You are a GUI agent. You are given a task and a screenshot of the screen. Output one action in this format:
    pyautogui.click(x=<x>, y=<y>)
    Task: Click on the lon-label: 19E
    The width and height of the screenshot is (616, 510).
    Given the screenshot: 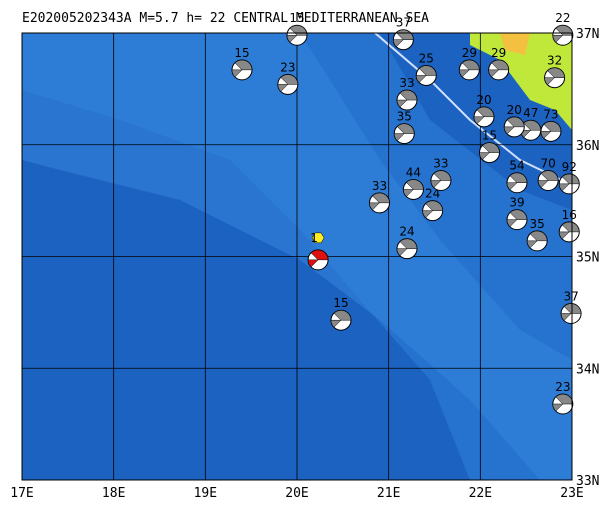 What is the action you would take?
    pyautogui.click(x=205, y=493)
    